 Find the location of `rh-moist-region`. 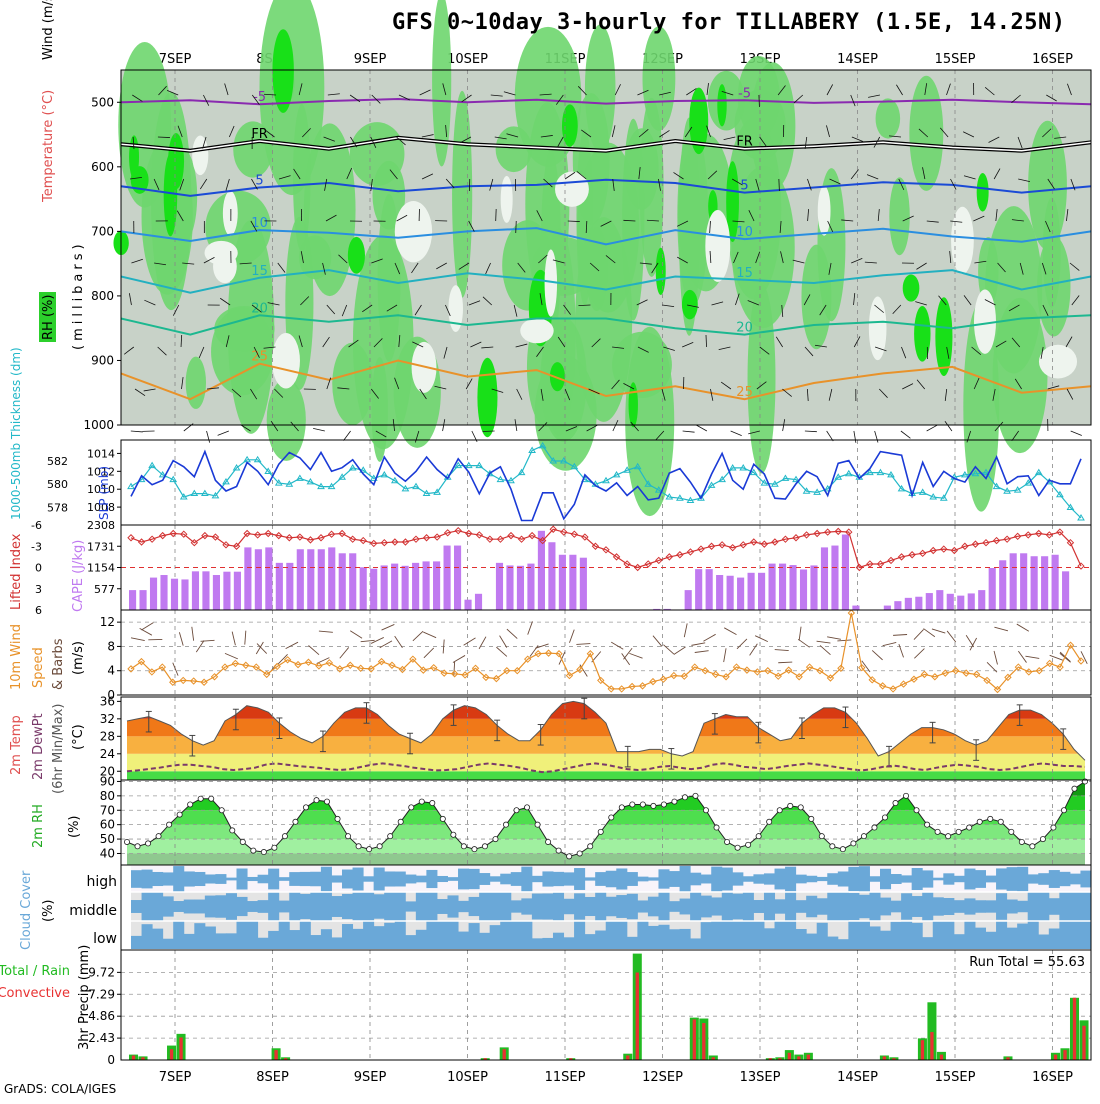

rh-moist-region is located at coordinates (462, 194).